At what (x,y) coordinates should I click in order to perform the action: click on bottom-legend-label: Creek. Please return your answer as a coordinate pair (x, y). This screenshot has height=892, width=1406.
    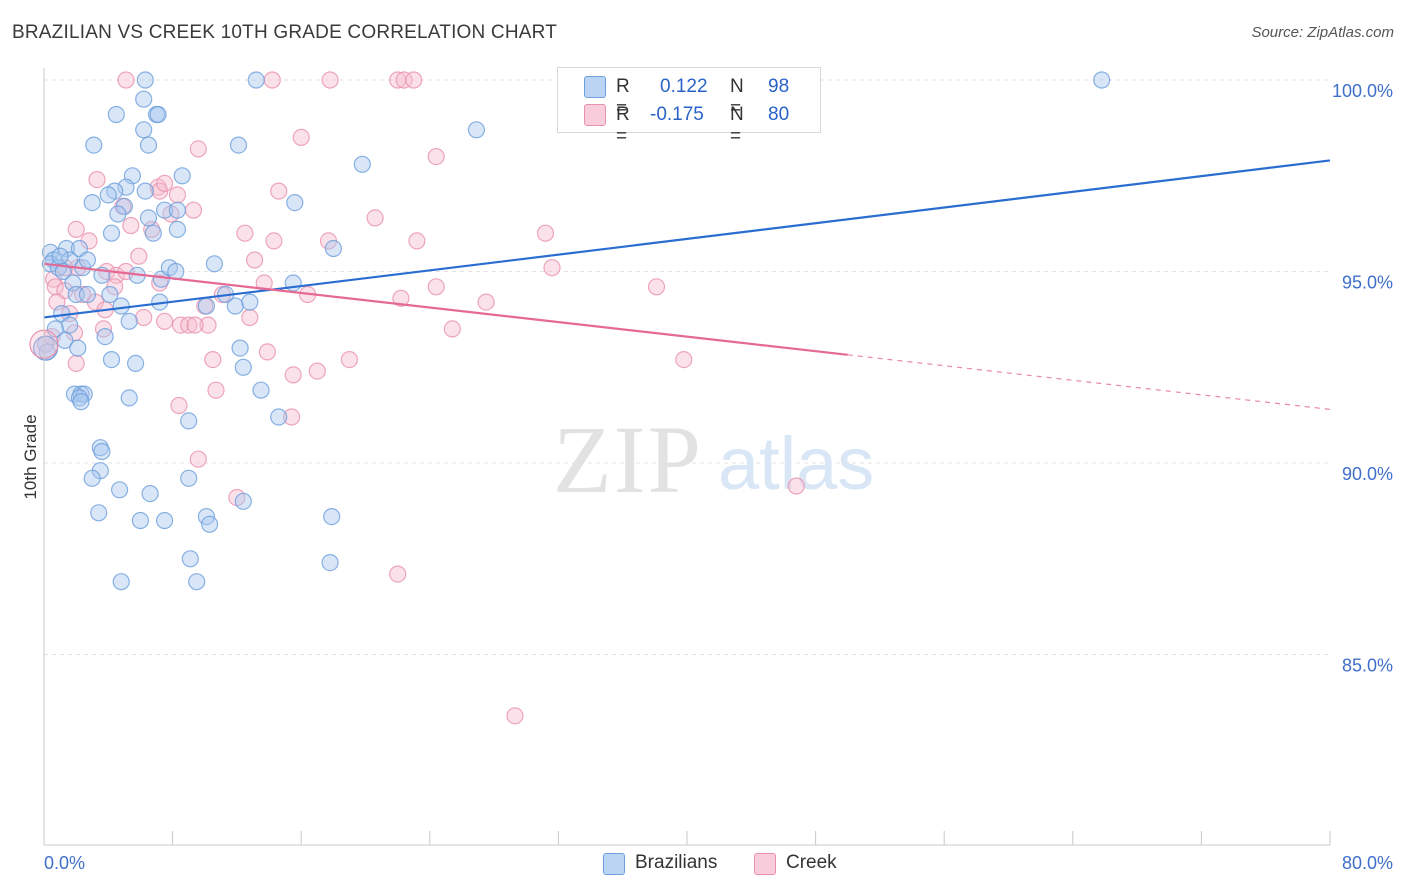
    Looking at the image, I should click on (811, 862).